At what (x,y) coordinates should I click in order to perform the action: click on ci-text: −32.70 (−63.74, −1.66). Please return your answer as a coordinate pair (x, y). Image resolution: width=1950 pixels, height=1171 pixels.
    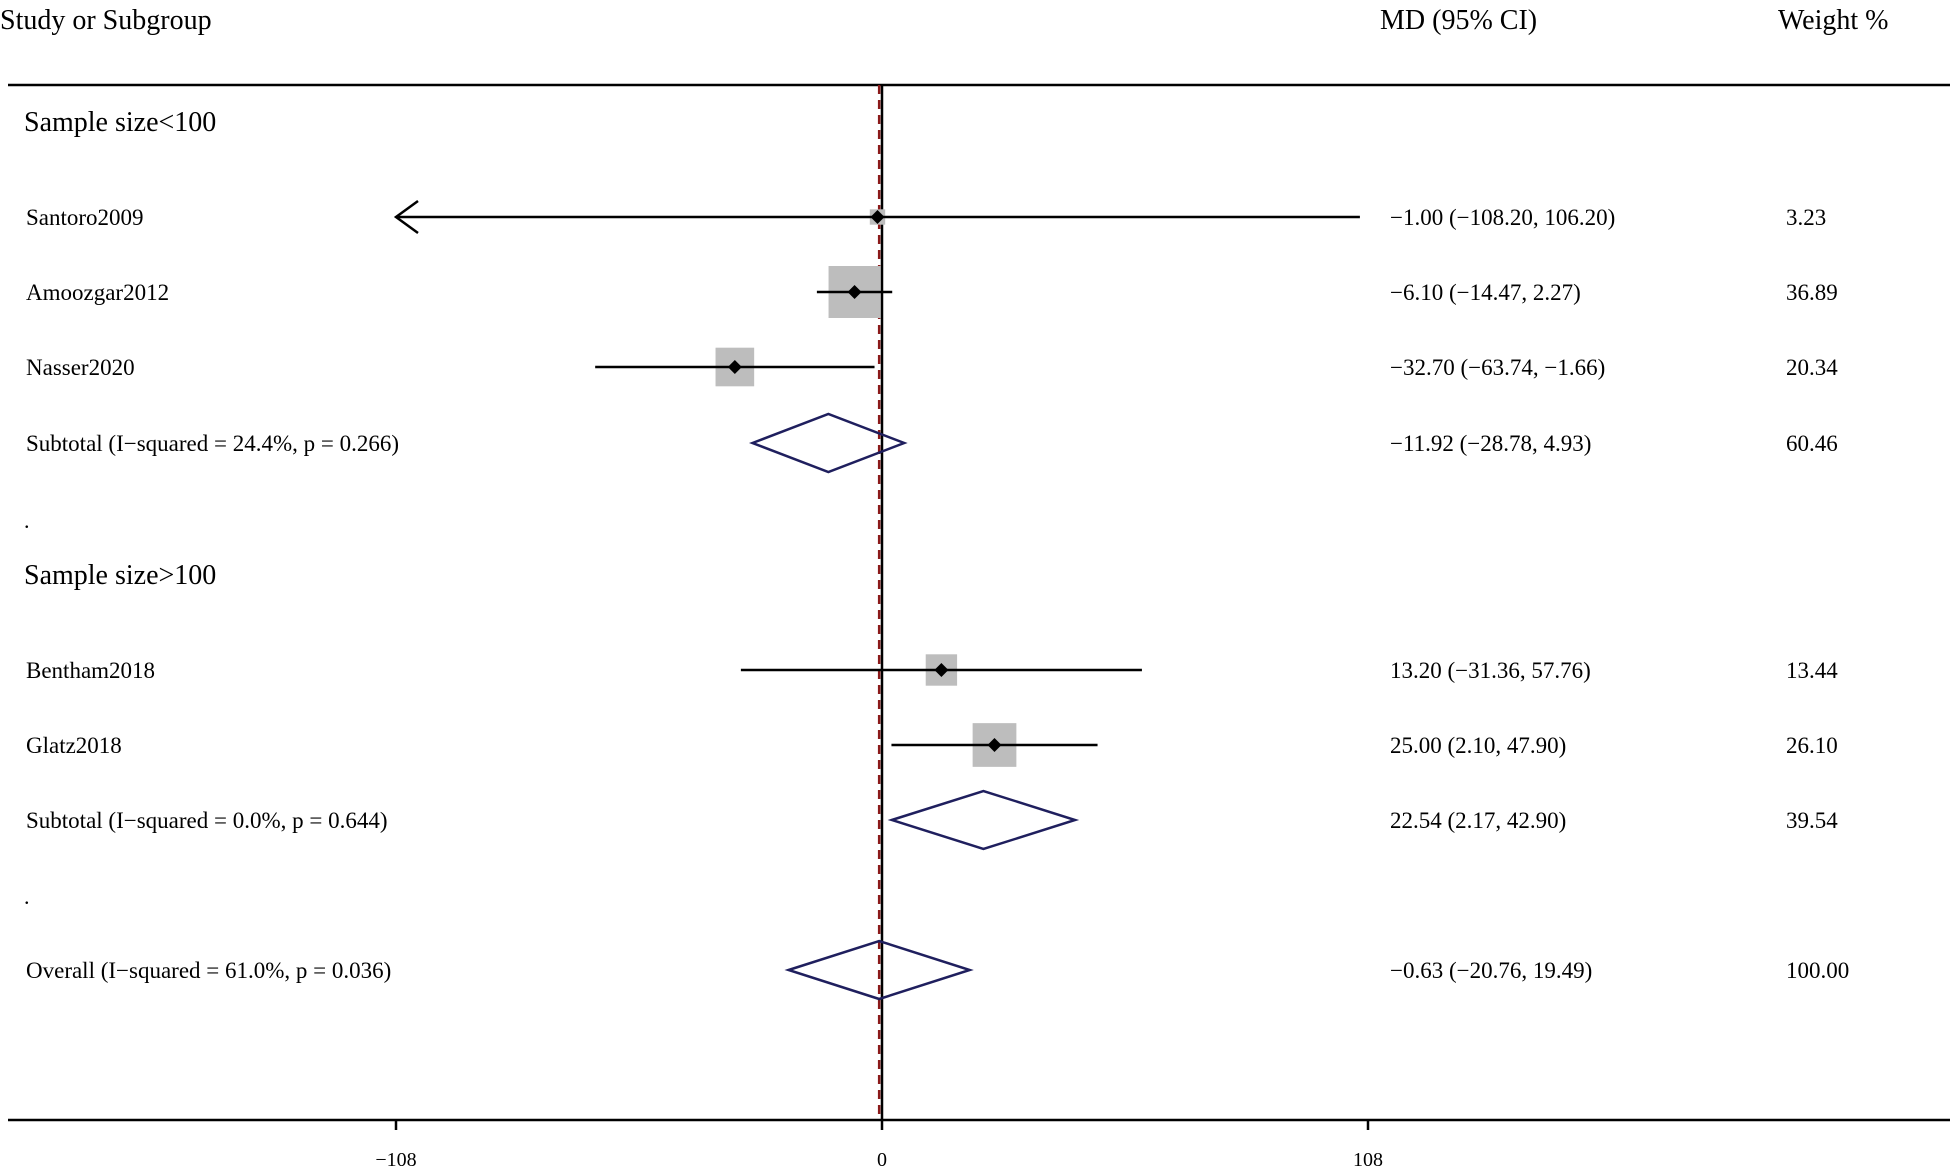
    Looking at the image, I should click on (1497, 367).